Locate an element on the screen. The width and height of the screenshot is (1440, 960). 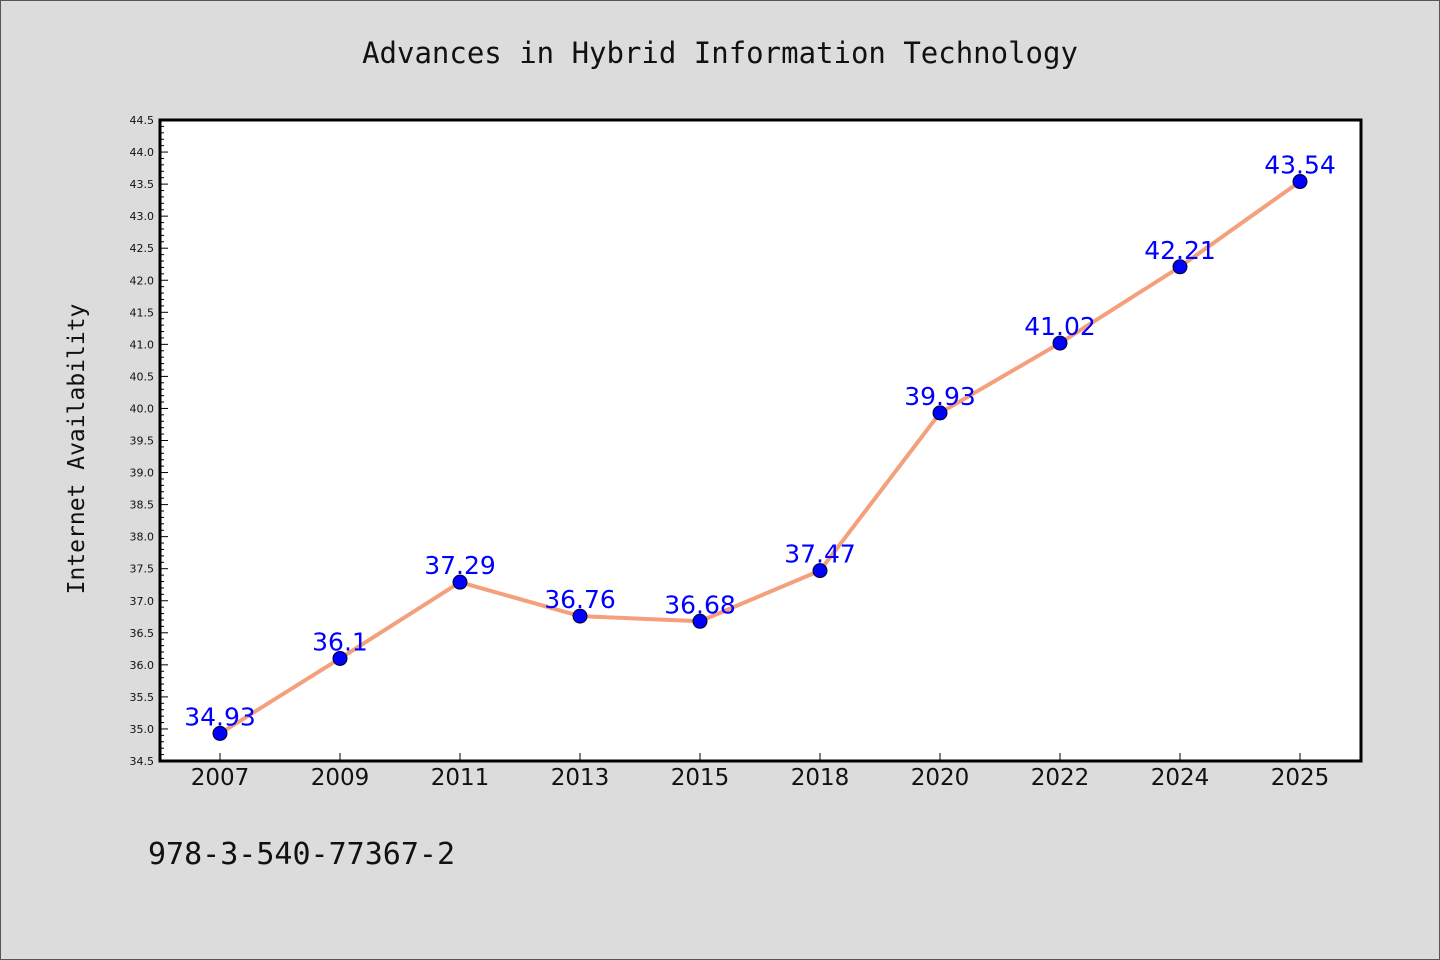
x-tick-label: 2025 is located at coordinates (1300, 778).